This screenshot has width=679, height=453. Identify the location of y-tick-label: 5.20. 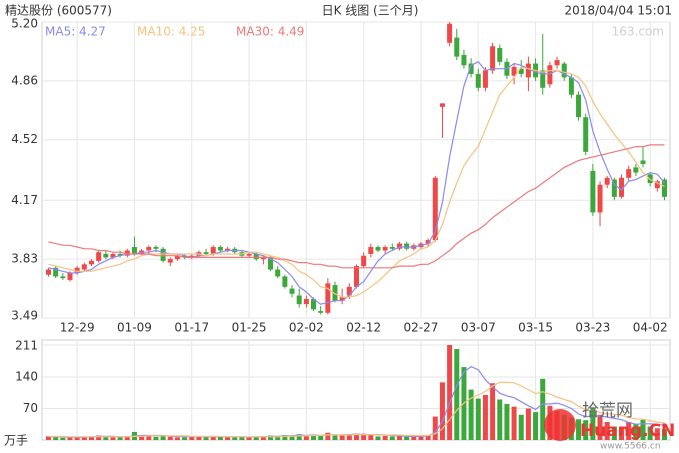
(24, 24).